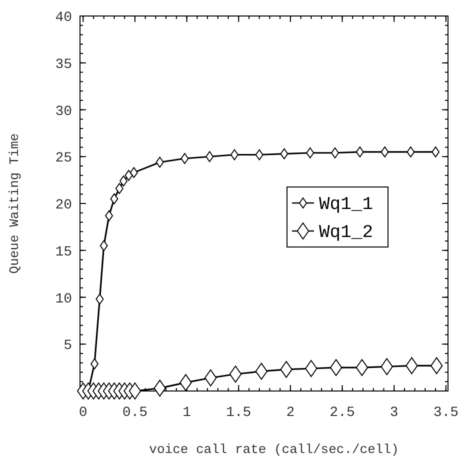 Image resolution: width=461 pixels, height=471 pixels. Describe the element at coordinates (14, 203) in the screenshot. I see `y-axis-title: Queue Waiting Time` at that location.